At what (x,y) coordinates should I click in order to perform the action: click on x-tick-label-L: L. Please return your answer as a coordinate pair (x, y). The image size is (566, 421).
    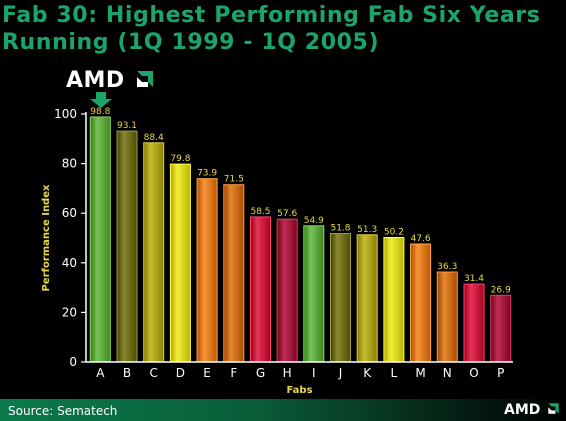
    Looking at the image, I should click on (394, 373).